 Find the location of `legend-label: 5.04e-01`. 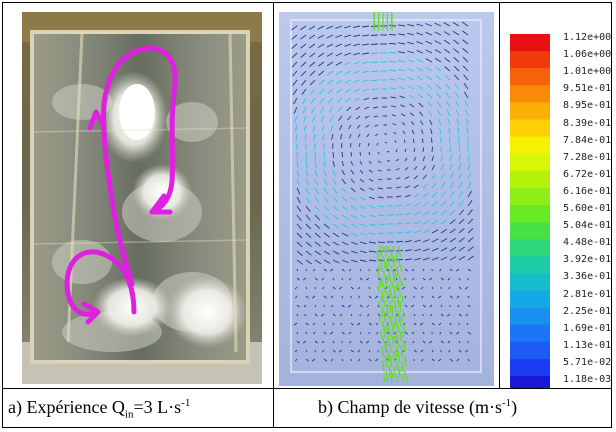

legend-label: 5.04e-01 is located at coordinates (587, 226).